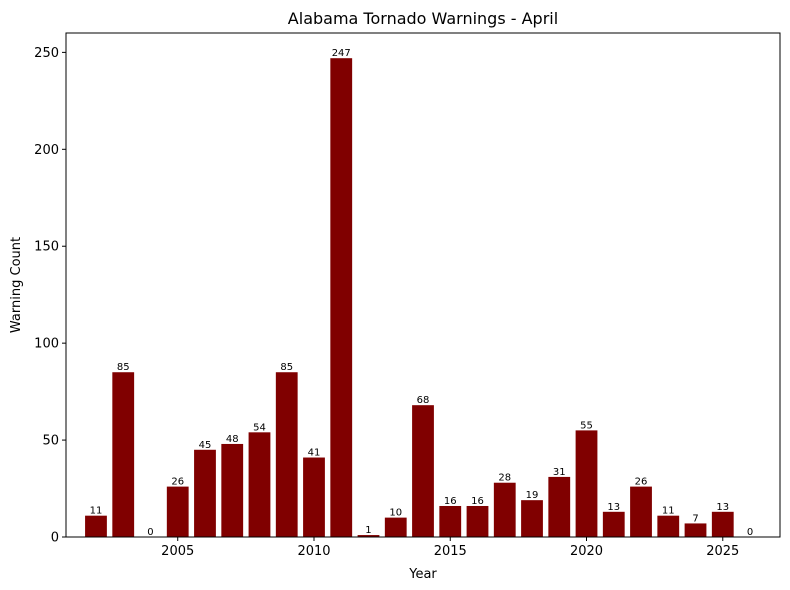  What do you see at coordinates (668, 511) in the screenshot?
I see `bar-value-label-2023: 11` at bounding box center [668, 511].